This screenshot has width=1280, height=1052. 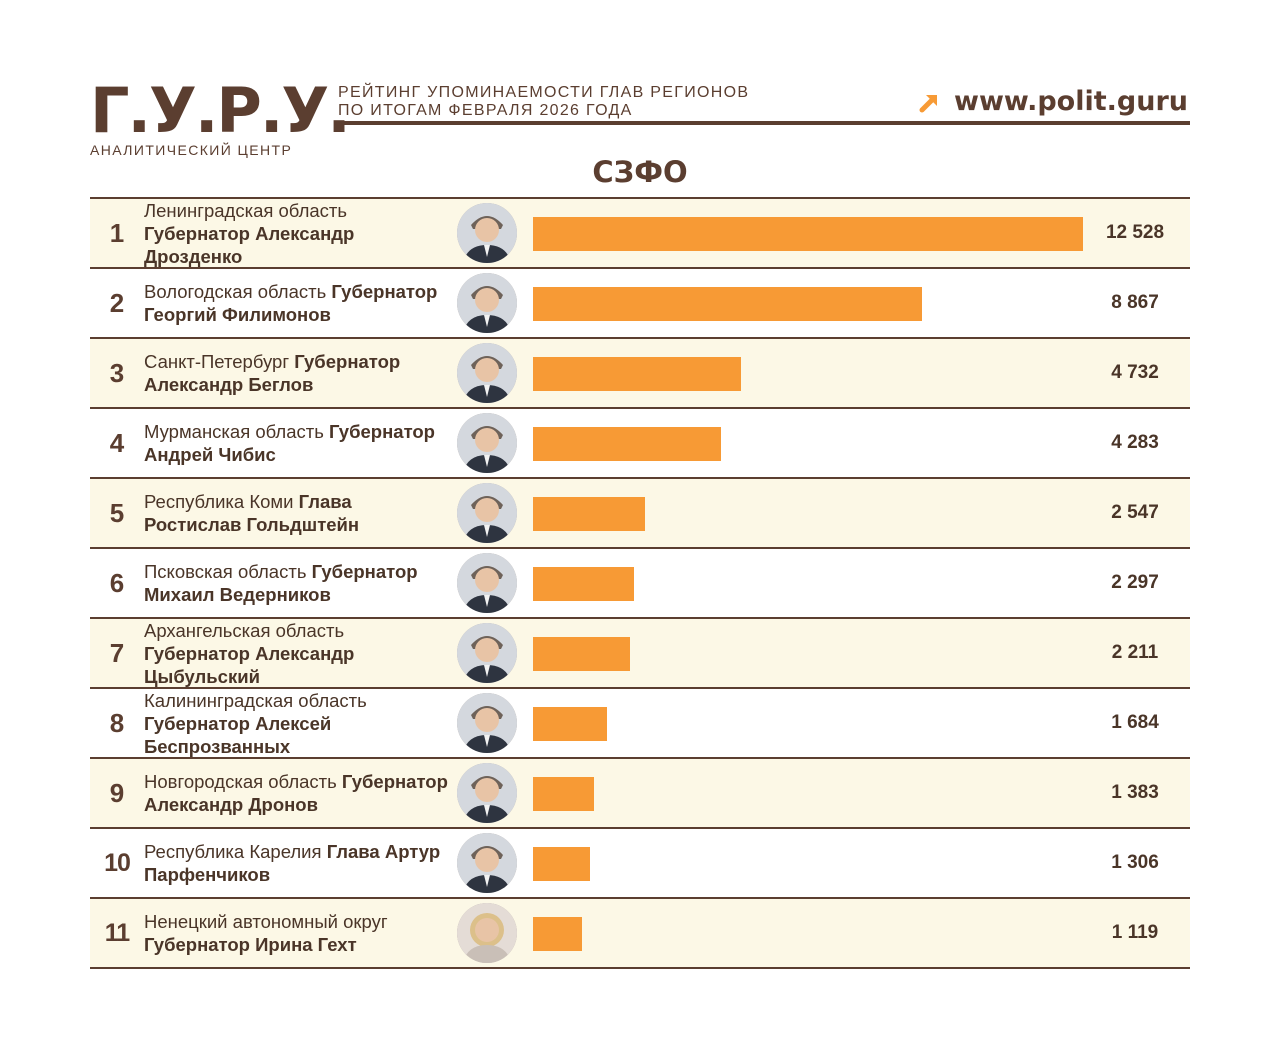 I want to click on value-label: 1 383, so click(x=1135, y=792).